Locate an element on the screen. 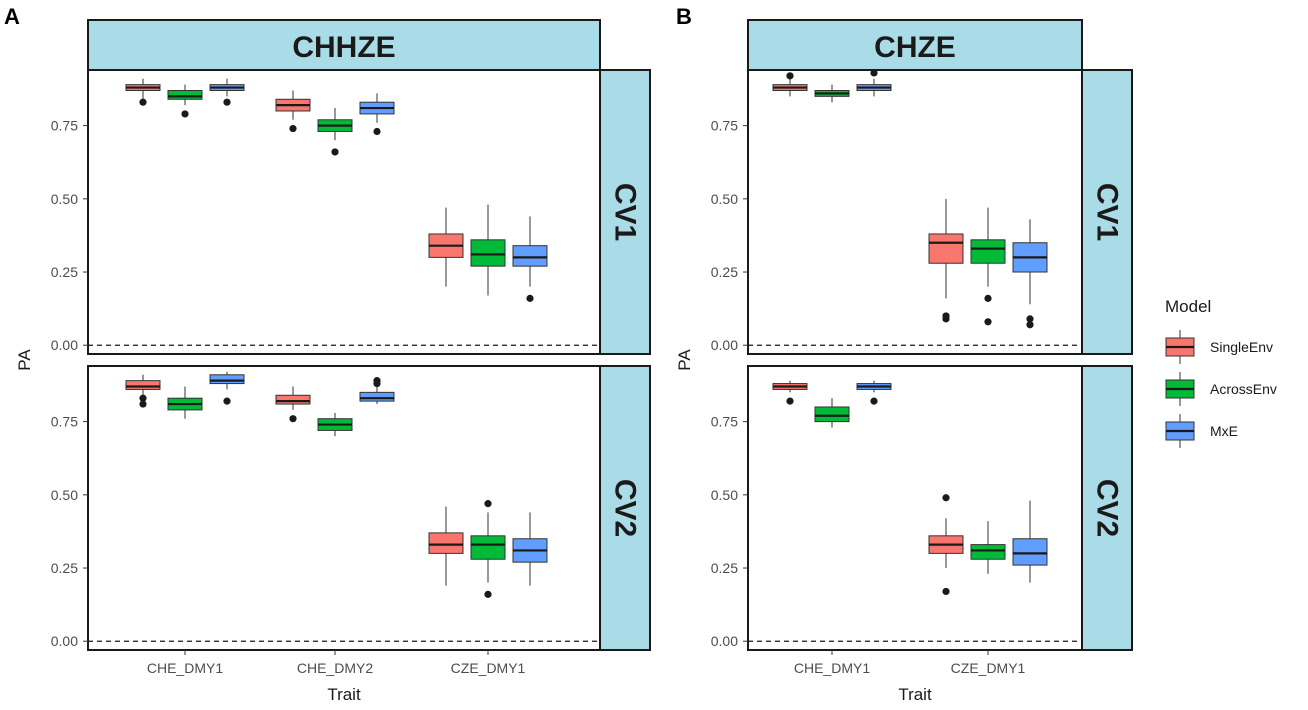 This screenshot has width=1308, height=710. x-tick-label: CZE_DMY1 is located at coordinates (988, 668).